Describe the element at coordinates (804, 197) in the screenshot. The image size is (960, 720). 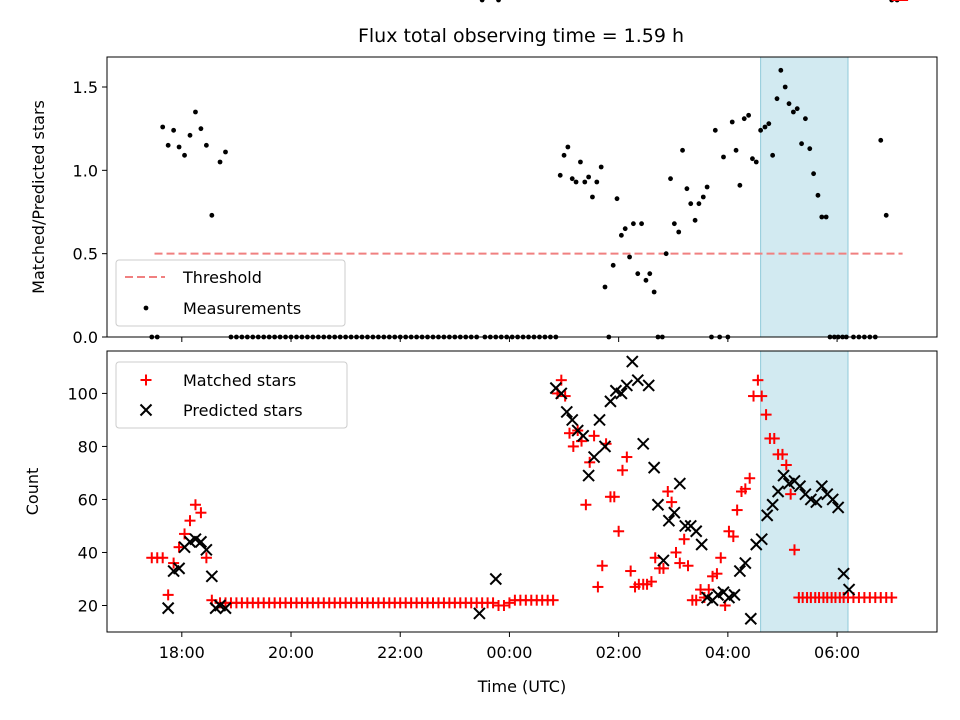
I see `observing-window-span-top` at that location.